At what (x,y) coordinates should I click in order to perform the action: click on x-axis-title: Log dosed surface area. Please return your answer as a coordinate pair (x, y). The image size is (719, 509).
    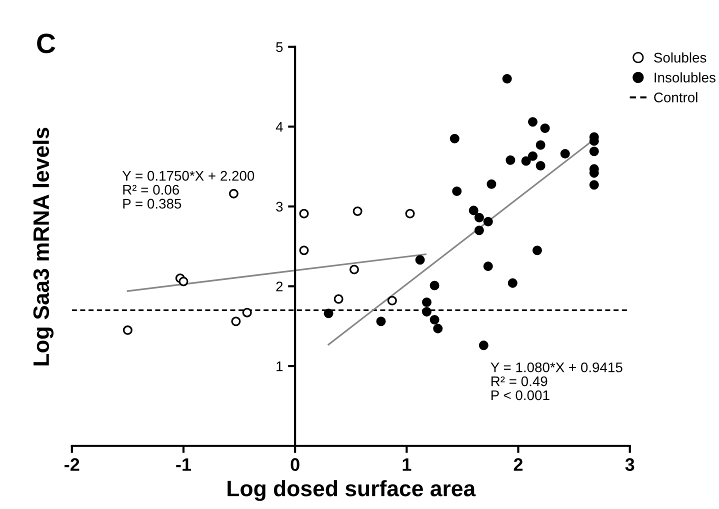
    Looking at the image, I should click on (352, 490).